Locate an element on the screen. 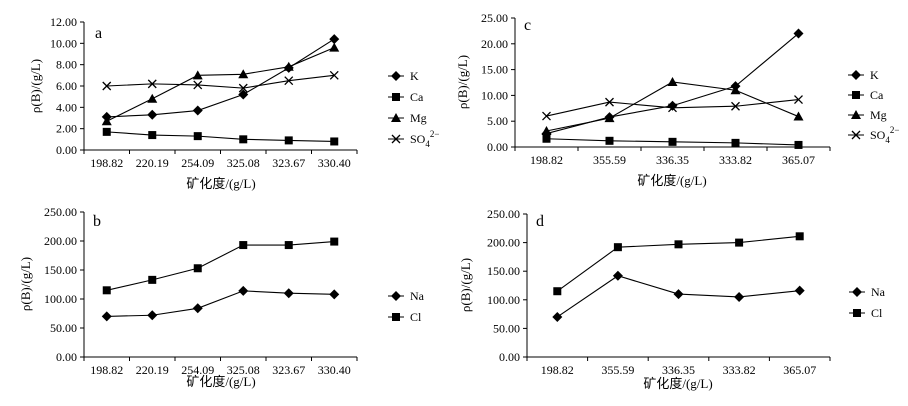  legend-label-Cl: Cl is located at coordinates (416, 317).